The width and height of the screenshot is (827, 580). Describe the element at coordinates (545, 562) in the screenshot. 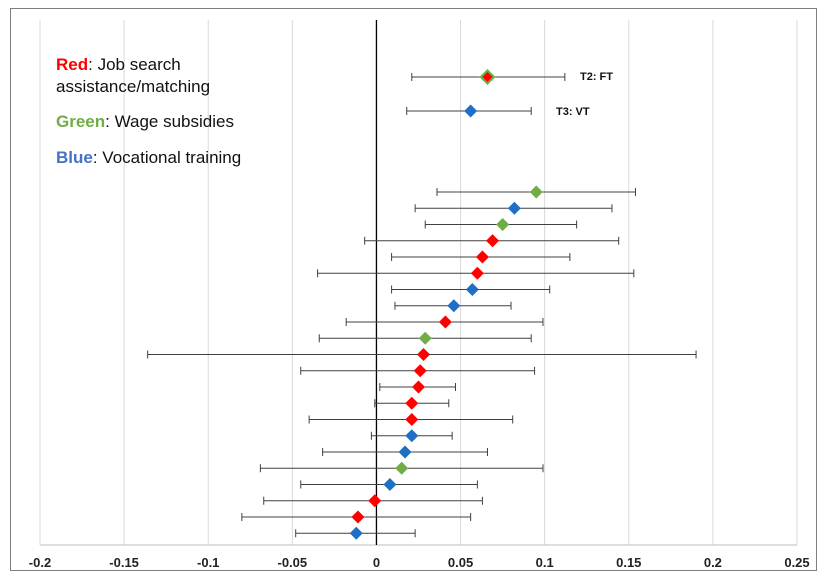

I see `x-tick-label-6: 0.1` at that location.